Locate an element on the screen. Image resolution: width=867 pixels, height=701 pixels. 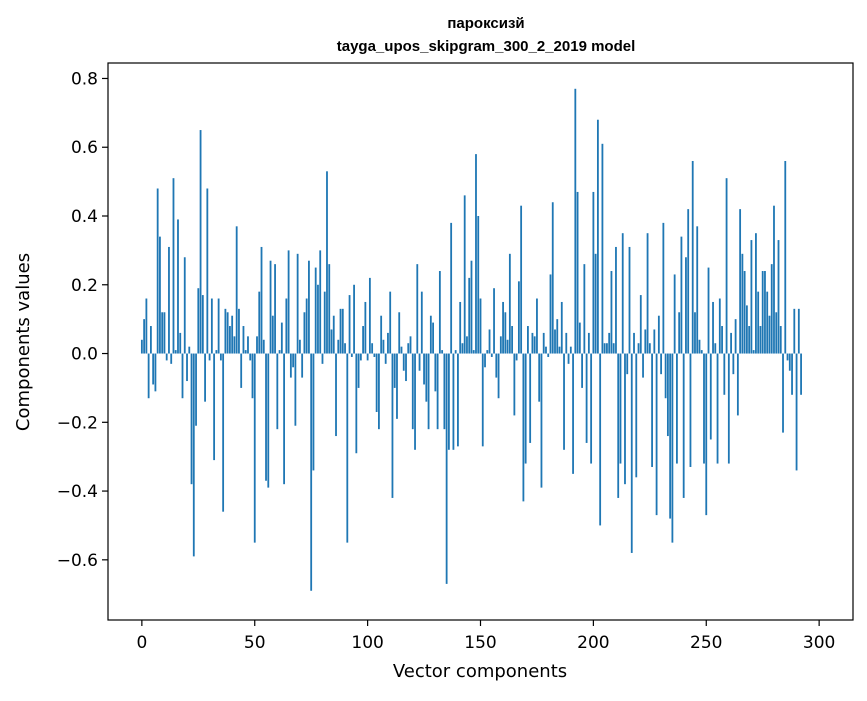
x-axis-ticks: 0 50 100 150 200 250 300 is located at coordinates (485, 636).